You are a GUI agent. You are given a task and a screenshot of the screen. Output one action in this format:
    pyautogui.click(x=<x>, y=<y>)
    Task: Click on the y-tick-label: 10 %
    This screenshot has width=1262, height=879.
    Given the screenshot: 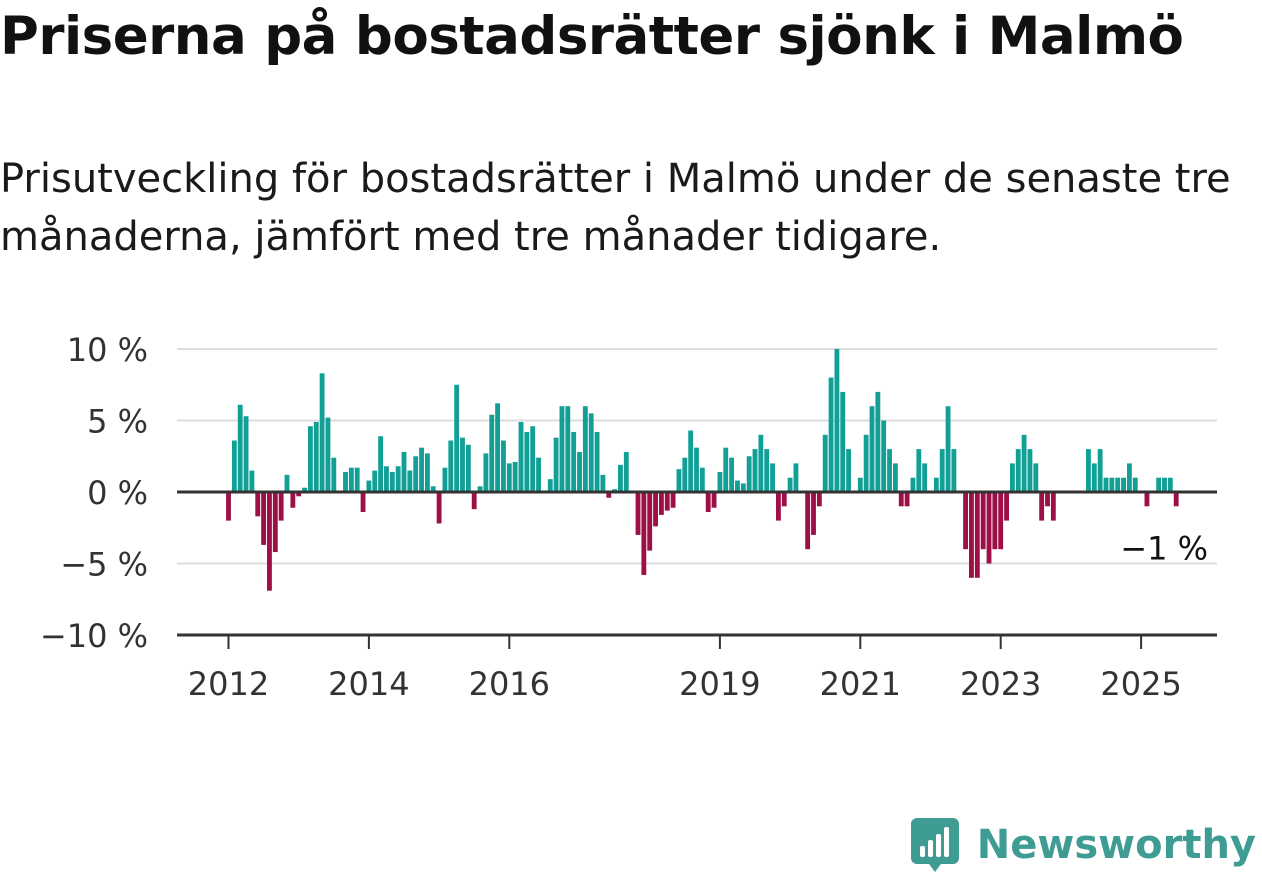 What is the action you would take?
    pyautogui.click(x=107, y=350)
    